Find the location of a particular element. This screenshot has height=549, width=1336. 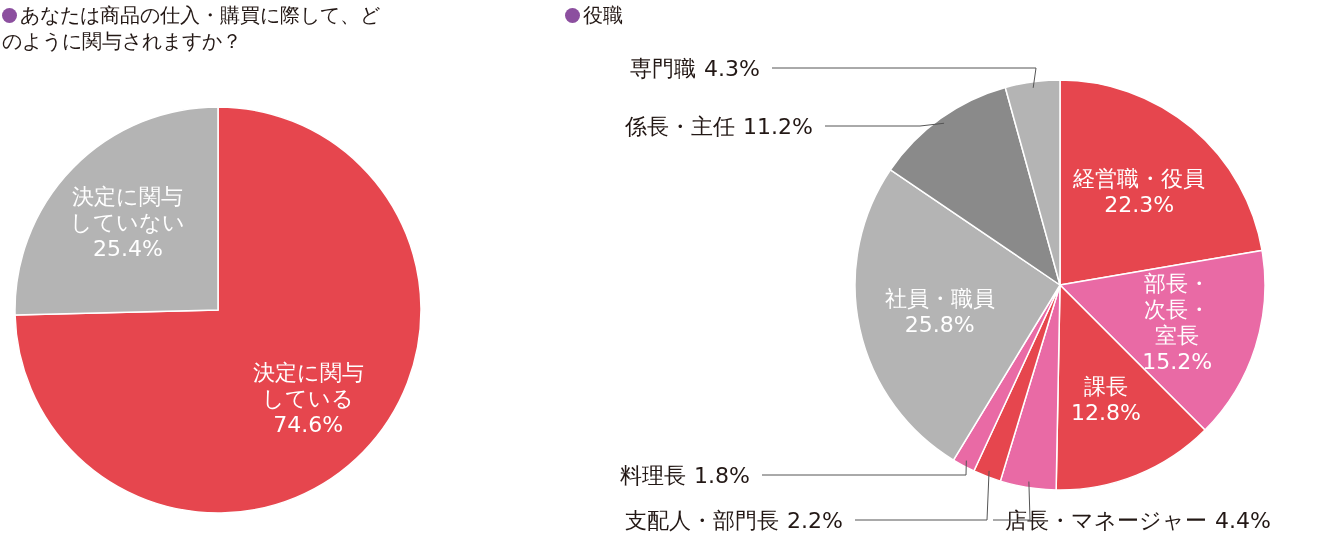

slice-label: 料理長 is located at coordinates (653, 475).